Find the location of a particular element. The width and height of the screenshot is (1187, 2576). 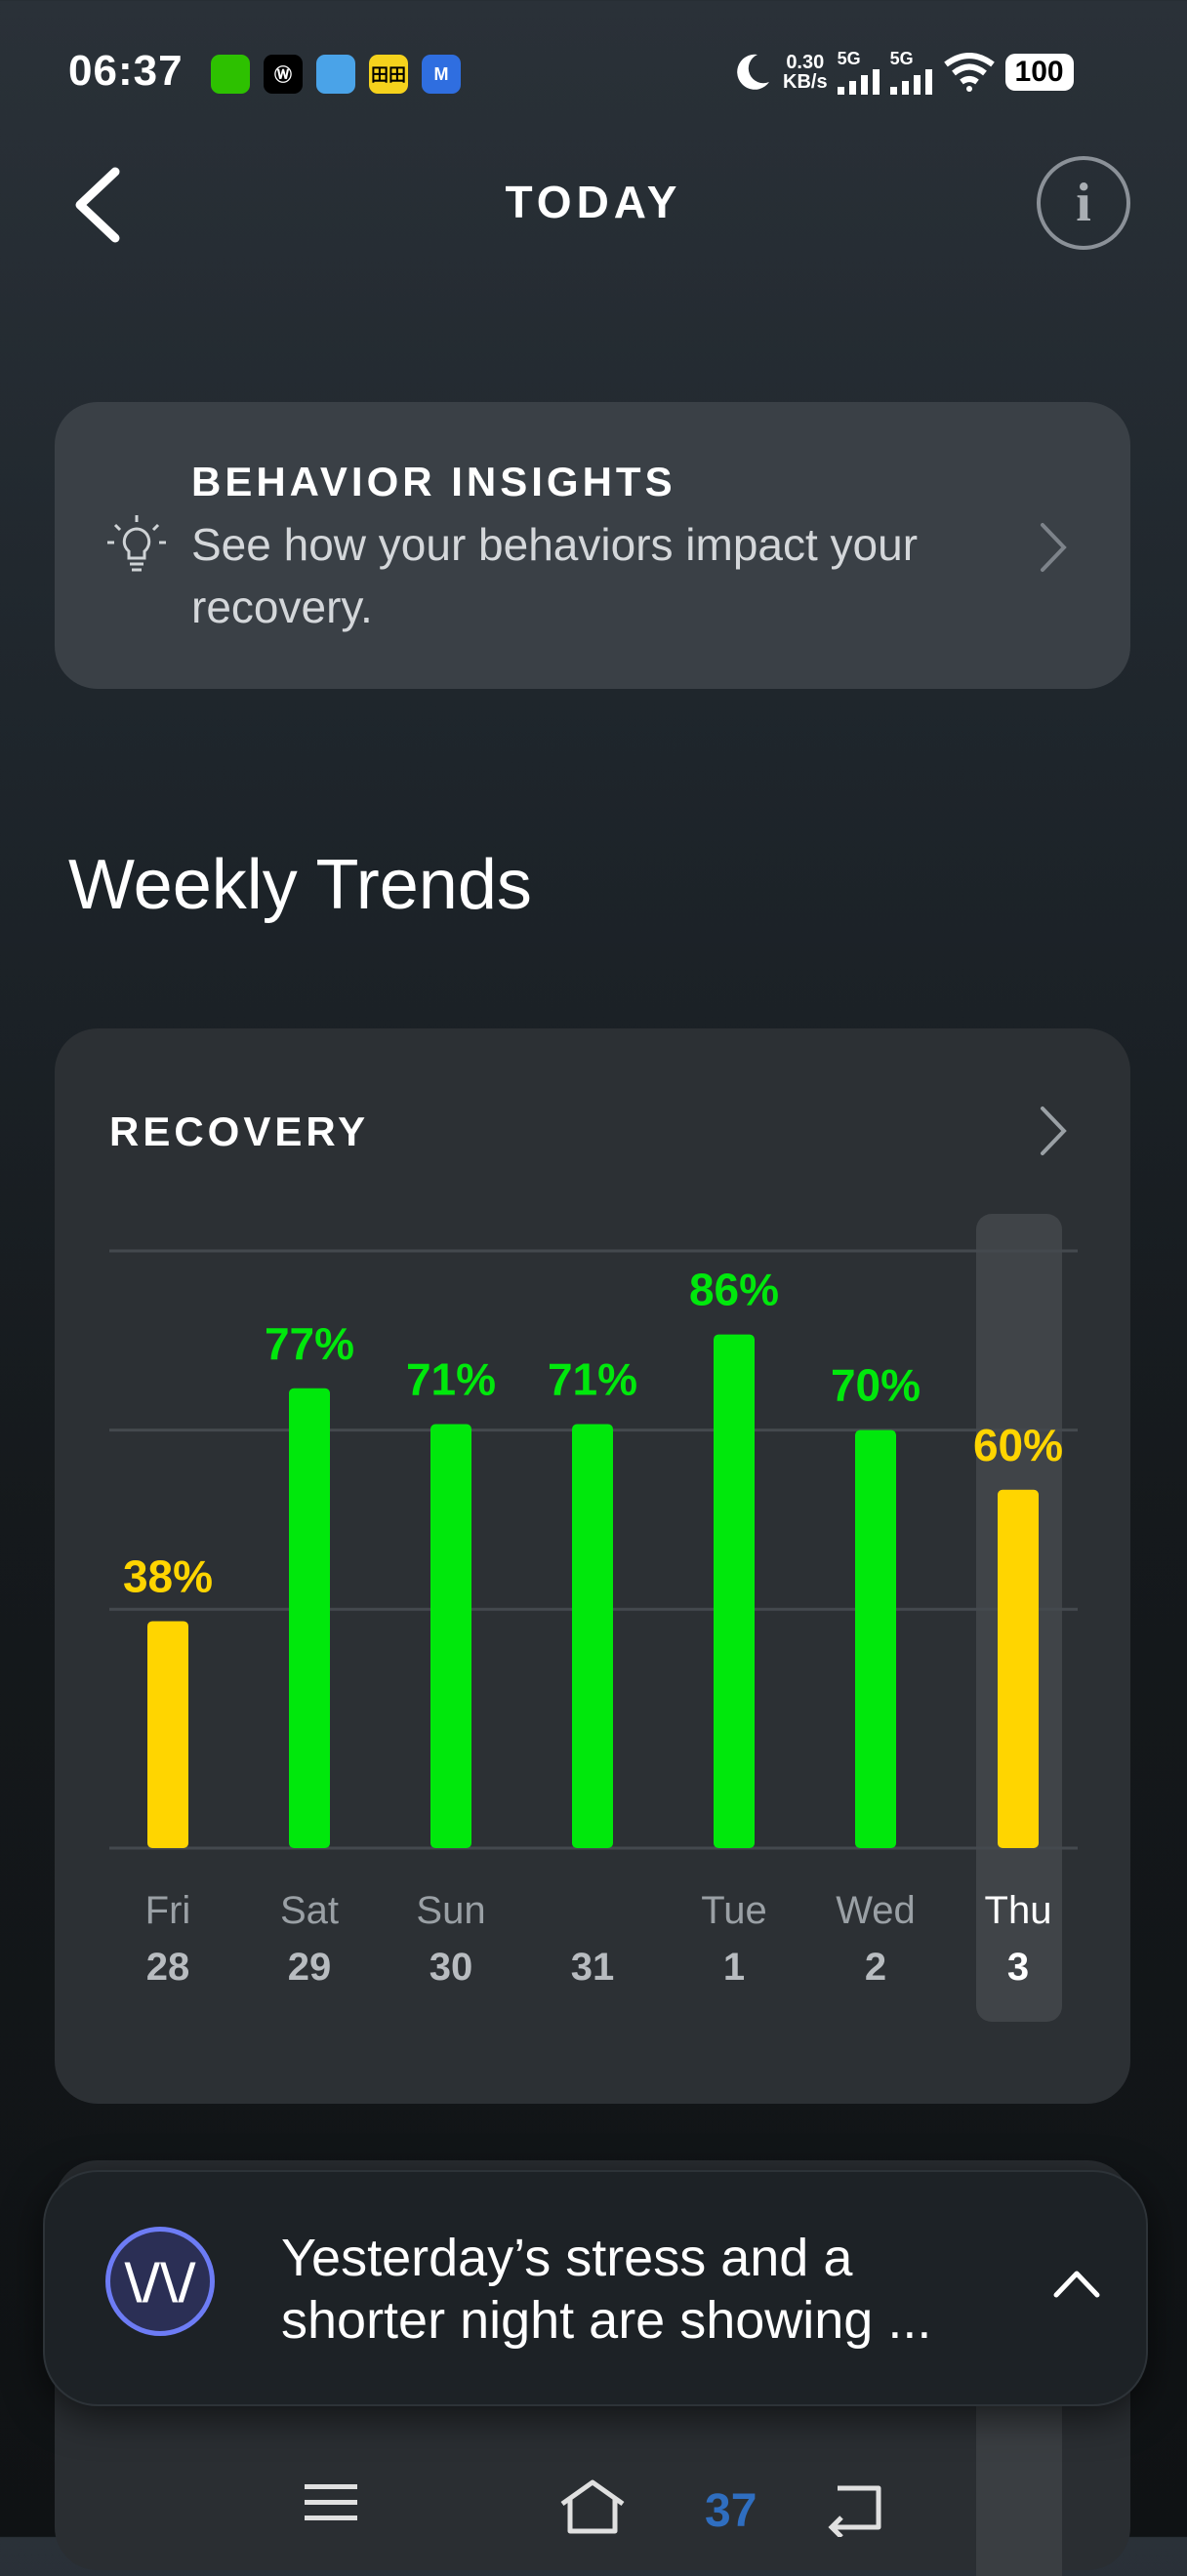

insights-title: BEHAVIOR INSIGHTS is located at coordinates (433, 481).